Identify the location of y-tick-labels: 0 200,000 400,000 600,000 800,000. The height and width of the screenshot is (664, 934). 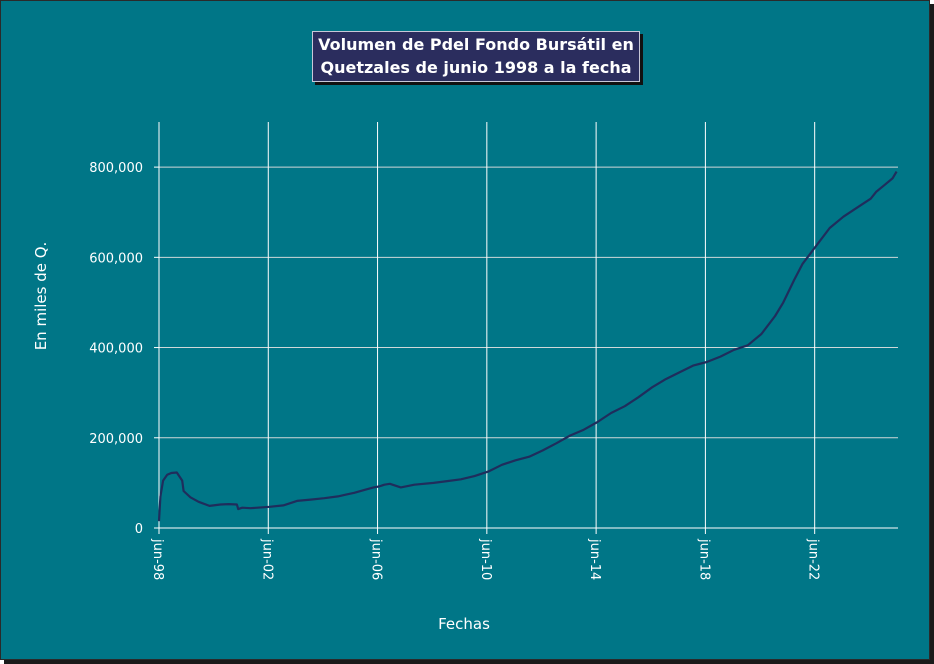
(116, 349).